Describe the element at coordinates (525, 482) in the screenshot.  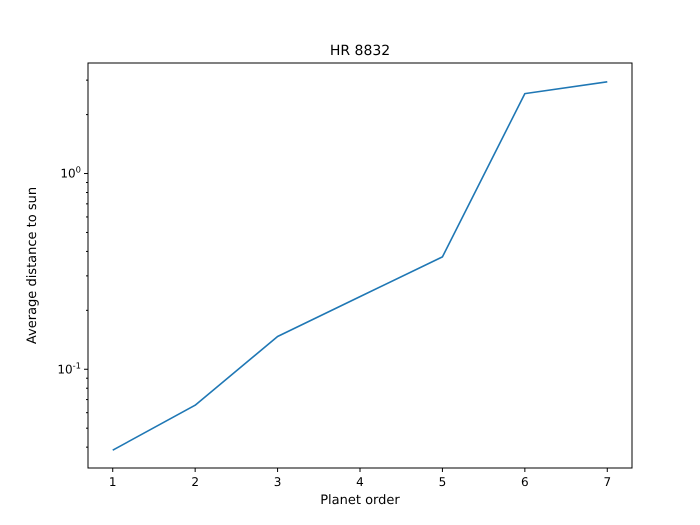
I see `x-tick-label: 6` at that location.